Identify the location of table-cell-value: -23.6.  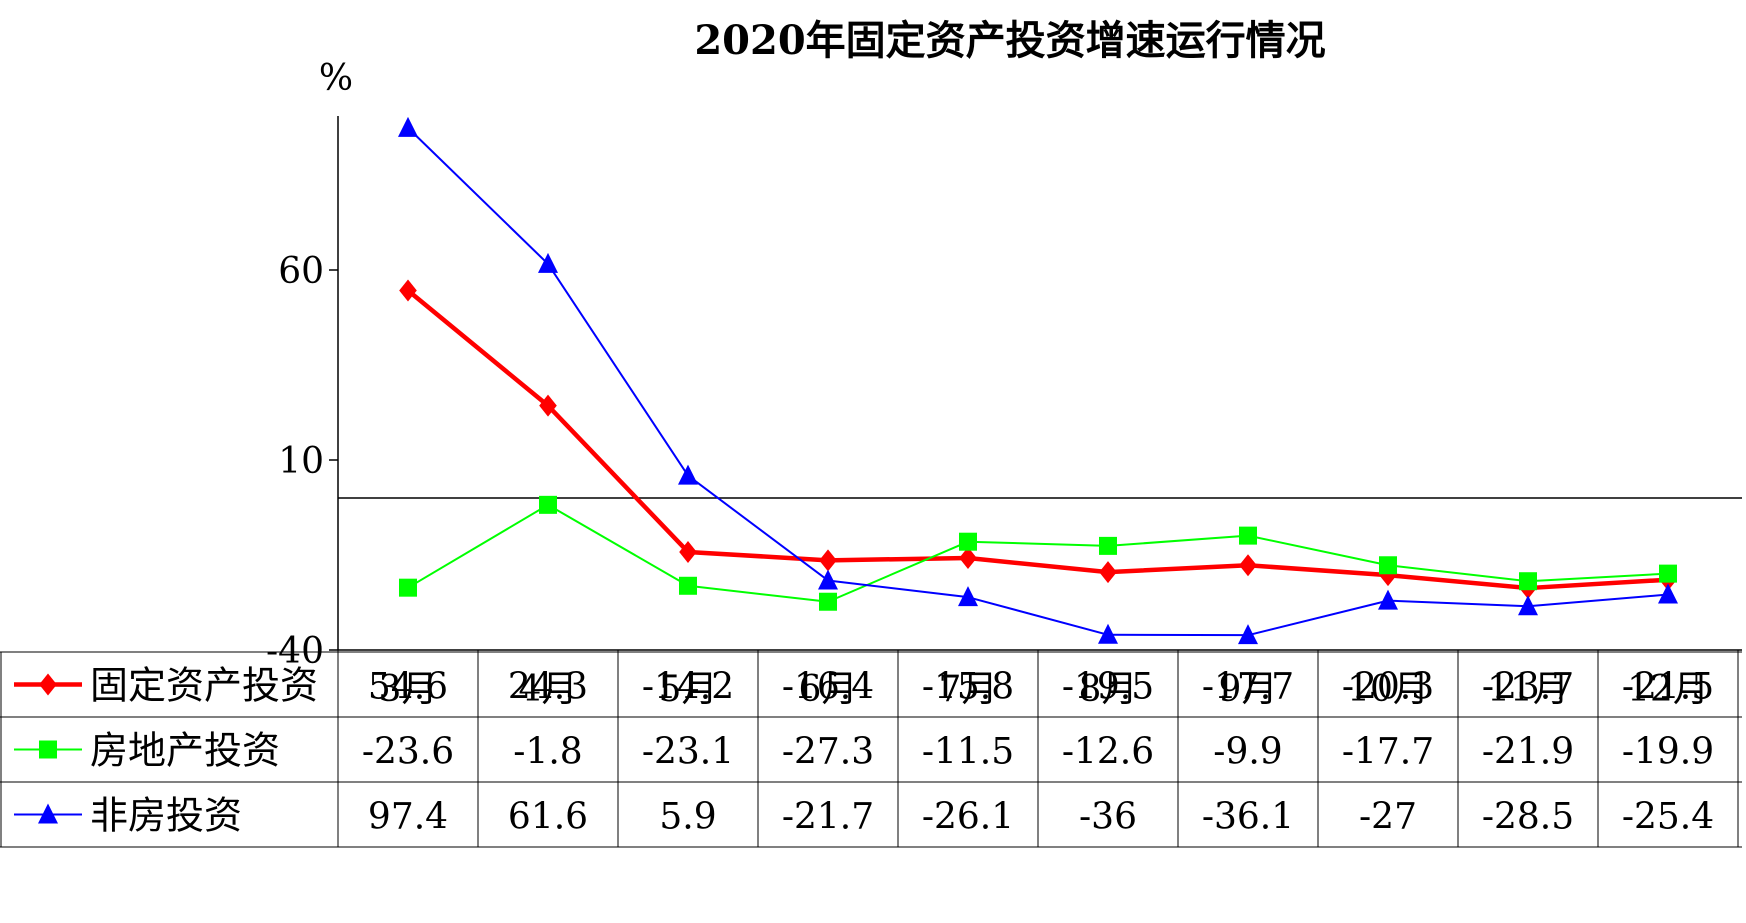
(408, 752).